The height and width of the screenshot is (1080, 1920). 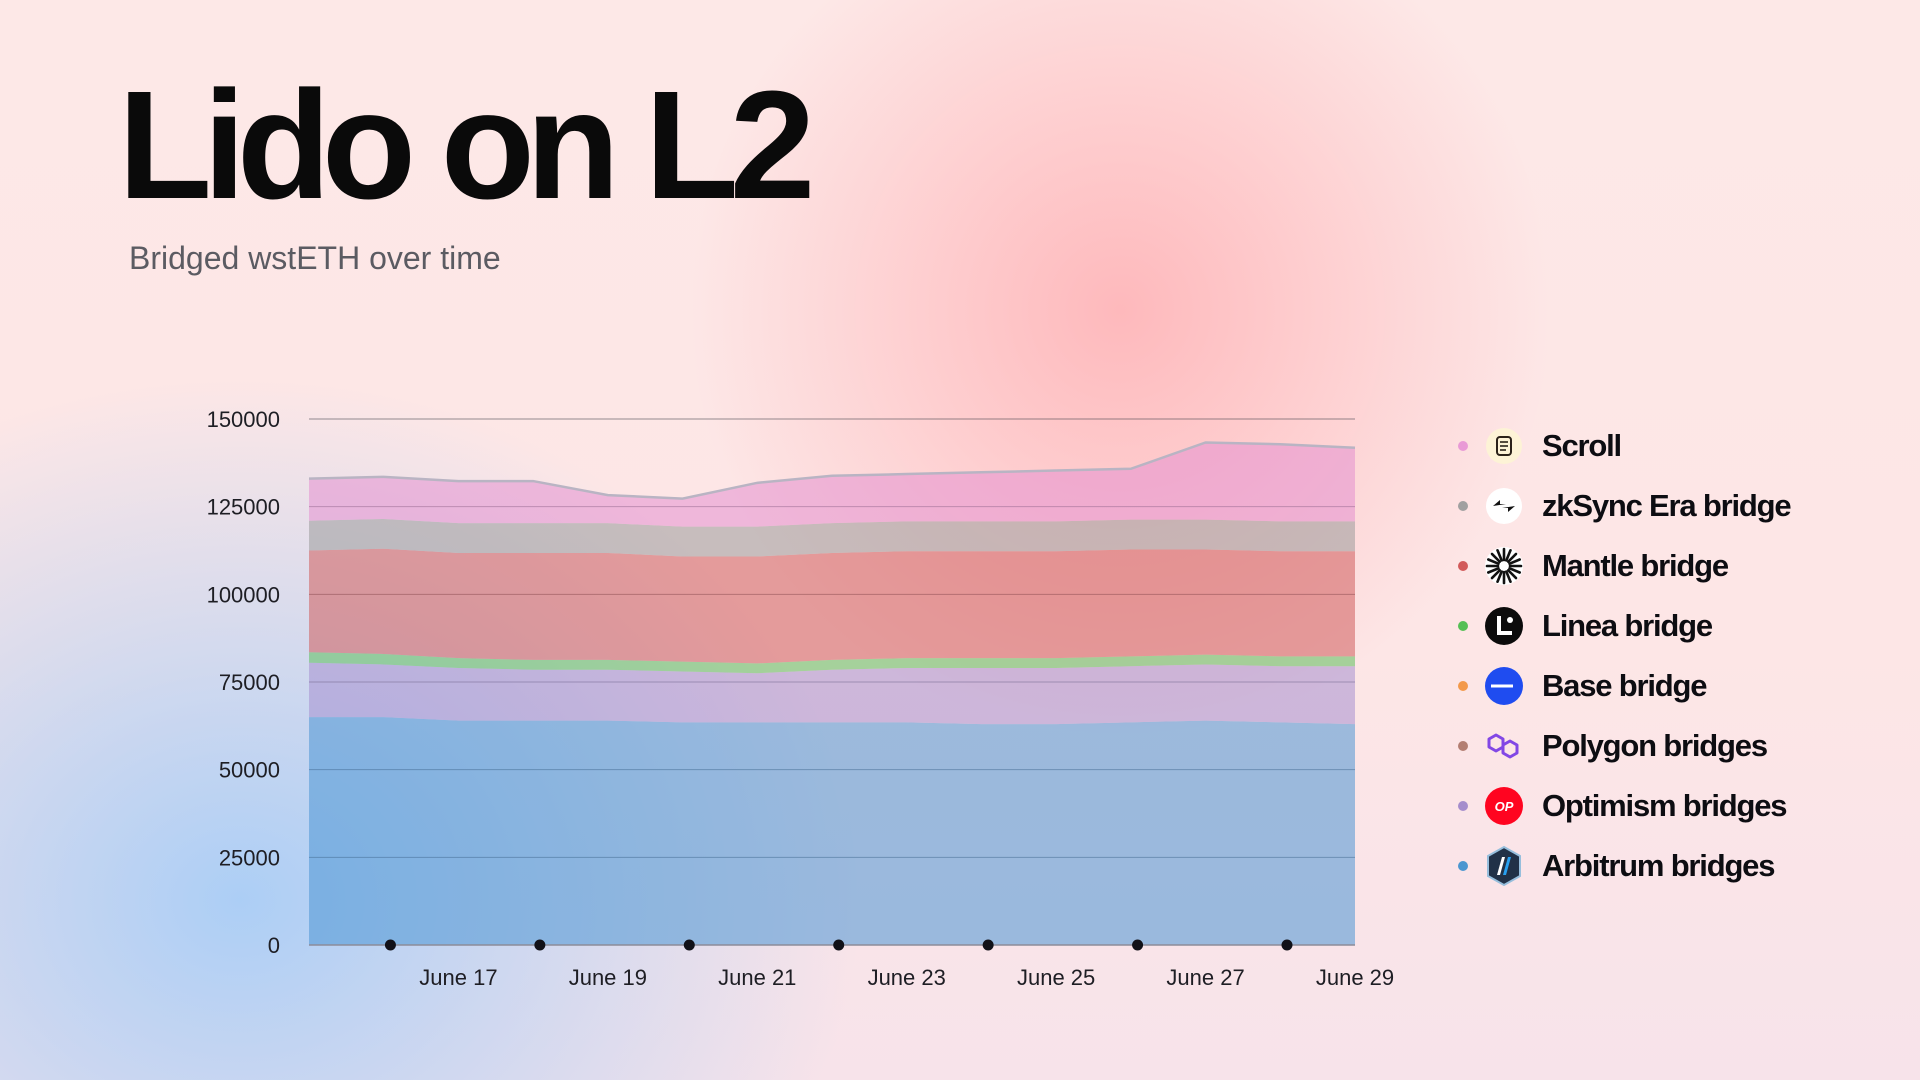 I want to click on legend-label: Linea bridge, so click(x=1627, y=625).